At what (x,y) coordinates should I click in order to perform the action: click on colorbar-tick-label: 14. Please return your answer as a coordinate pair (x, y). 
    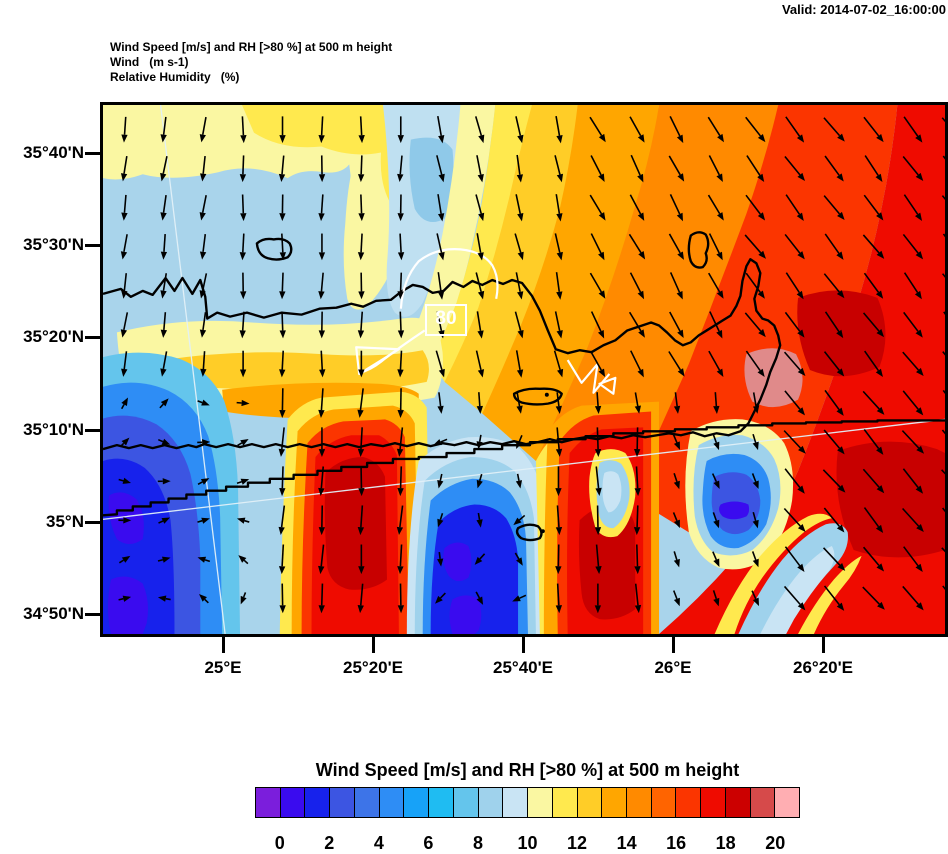
    Looking at the image, I should click on (626, 843).